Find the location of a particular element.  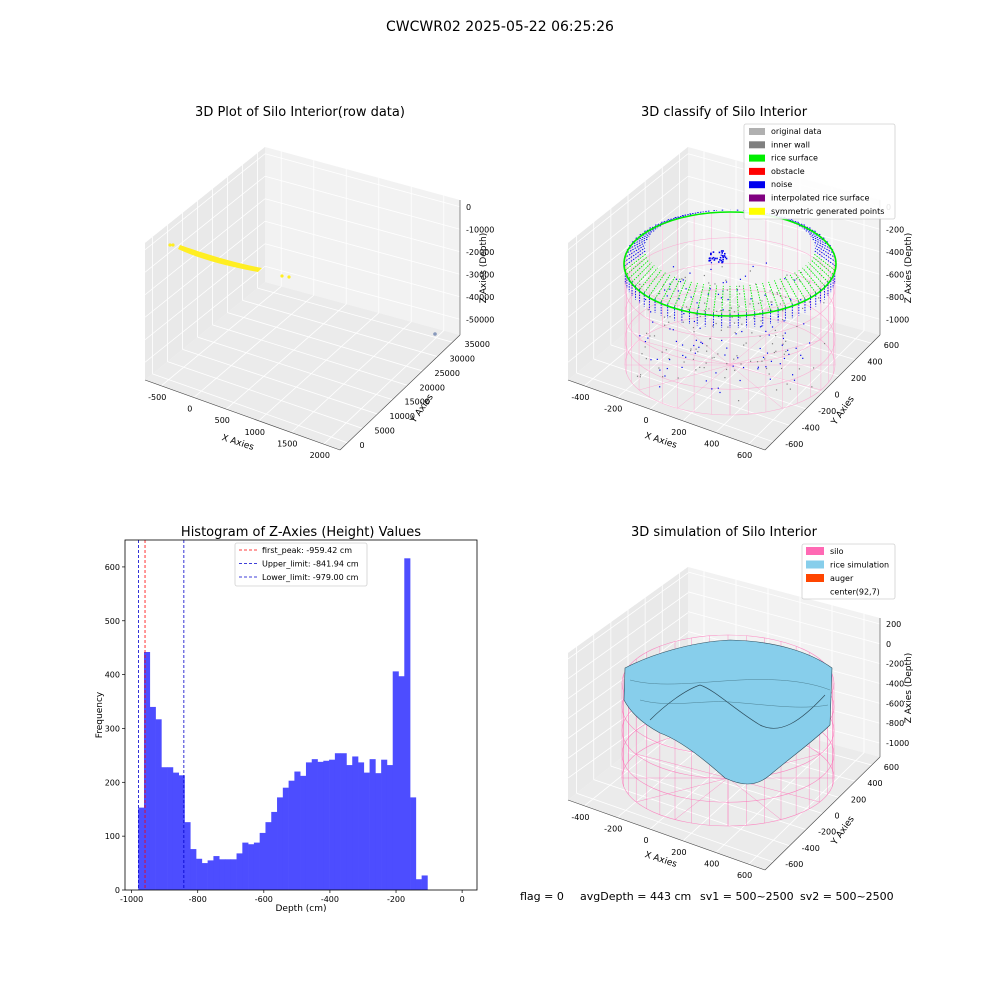

classify-silo-wireframe is located at coordinates (730, 313).